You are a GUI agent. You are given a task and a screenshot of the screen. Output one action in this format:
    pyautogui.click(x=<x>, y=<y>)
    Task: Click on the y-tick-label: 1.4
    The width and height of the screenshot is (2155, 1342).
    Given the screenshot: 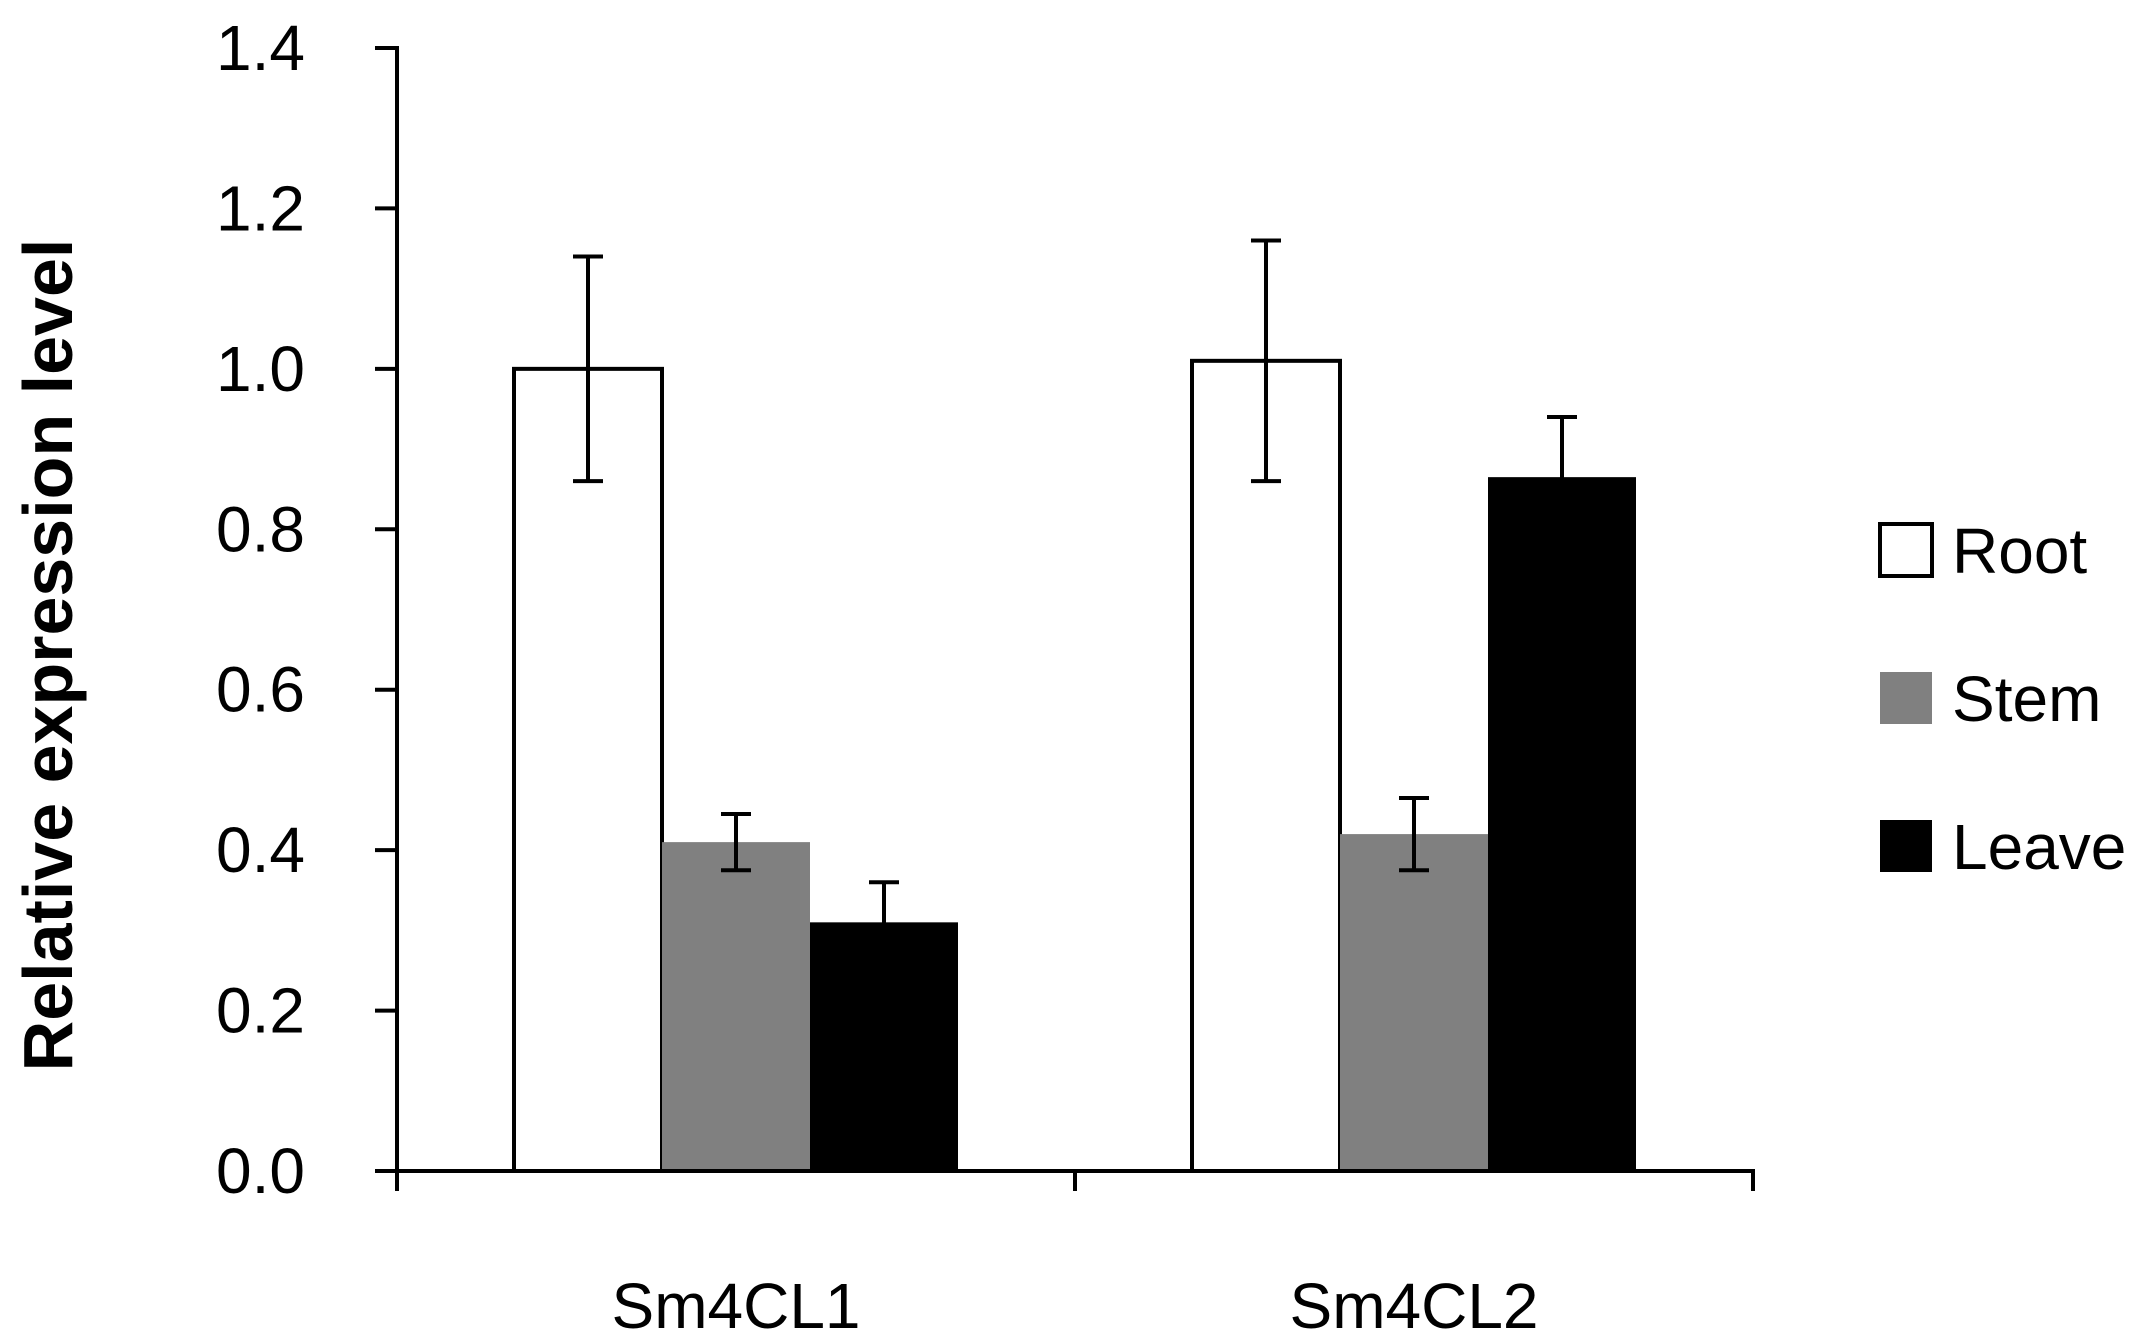 What is the action you would take?
    pyautogui.click(x=260, y=48)
    